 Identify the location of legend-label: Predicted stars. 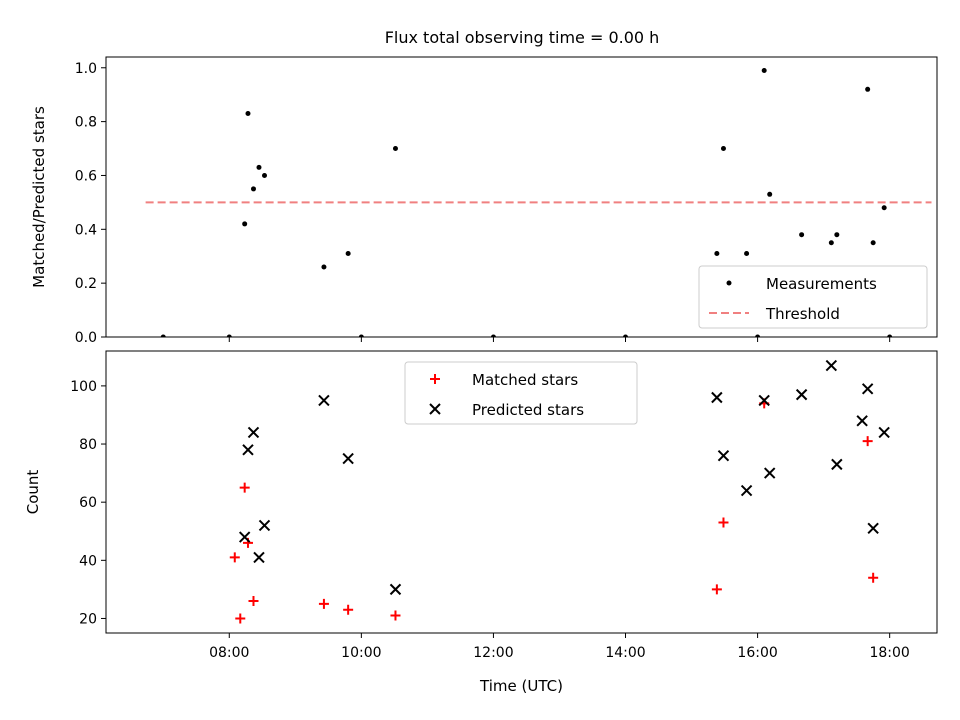
(528, 410).